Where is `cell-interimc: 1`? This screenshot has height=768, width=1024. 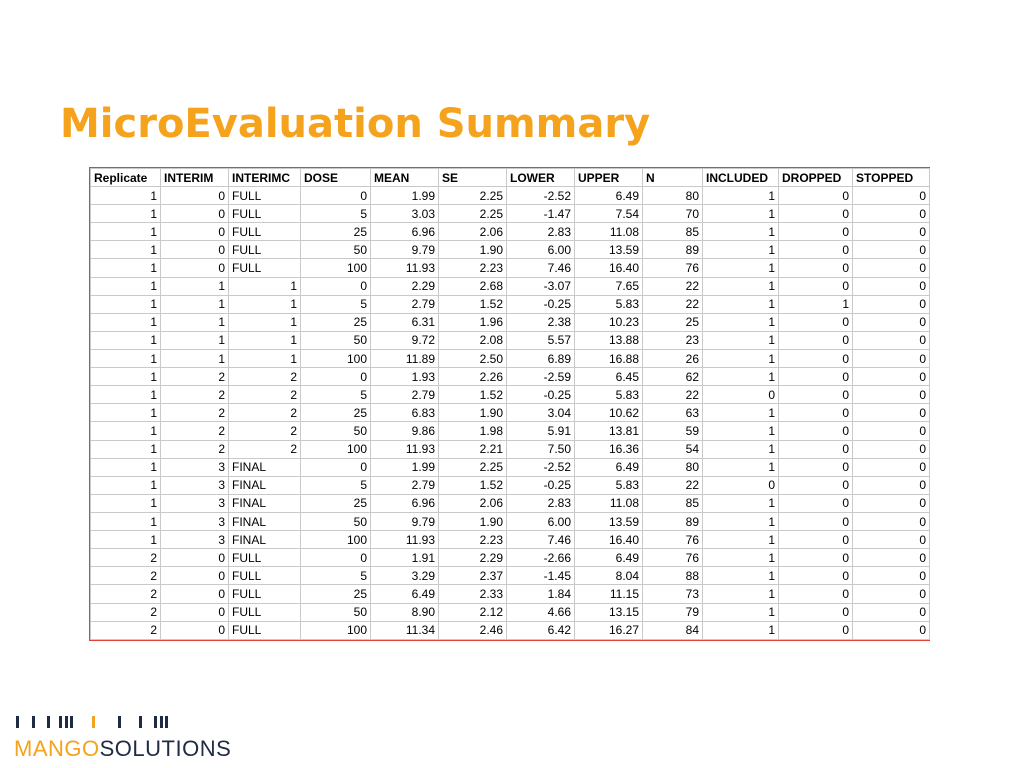
cell-interimc: 1 is located at coordinates (264, 322).